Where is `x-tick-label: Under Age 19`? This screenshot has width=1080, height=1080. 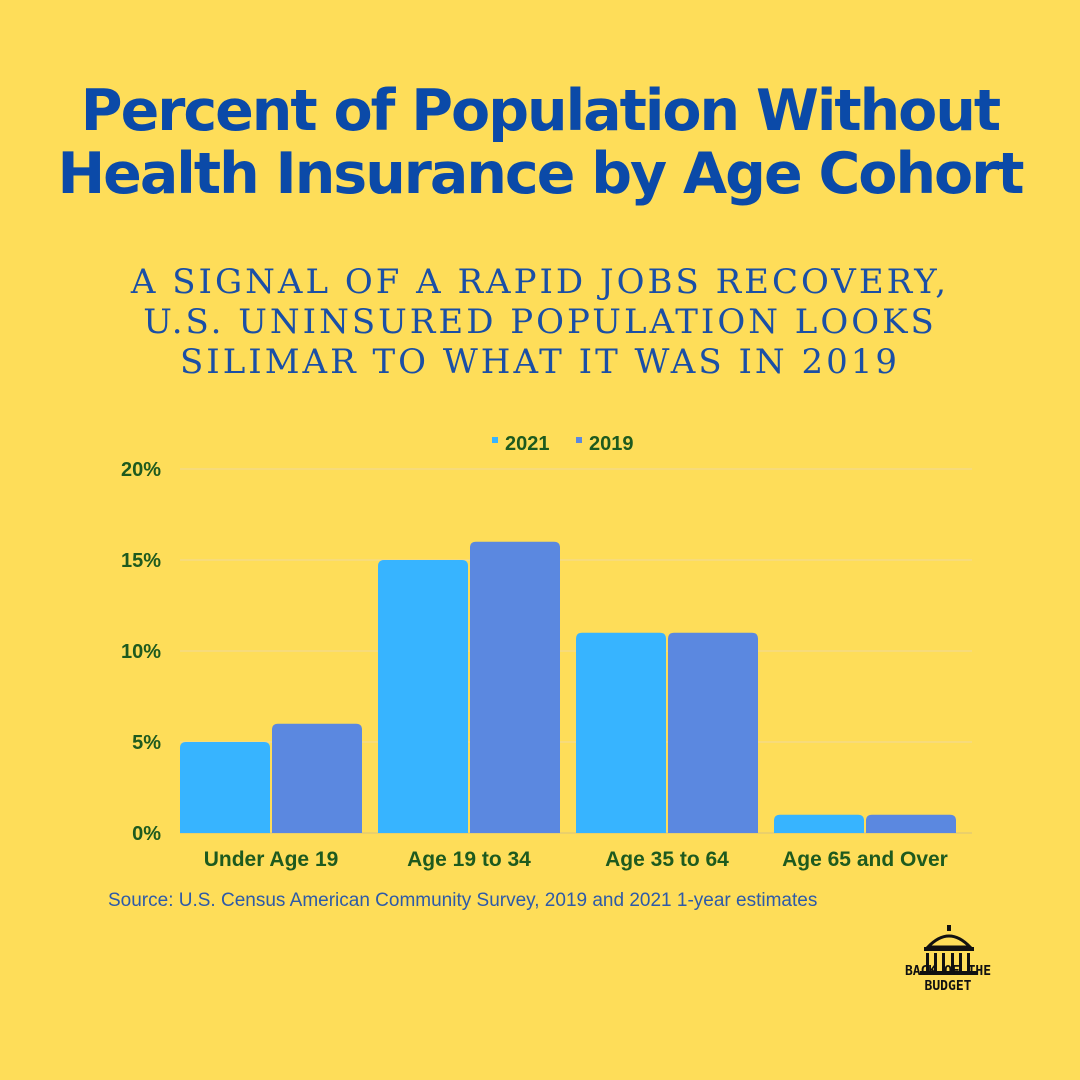 x-tick-label: Under Age 19 is located at coordinates (271, 859).